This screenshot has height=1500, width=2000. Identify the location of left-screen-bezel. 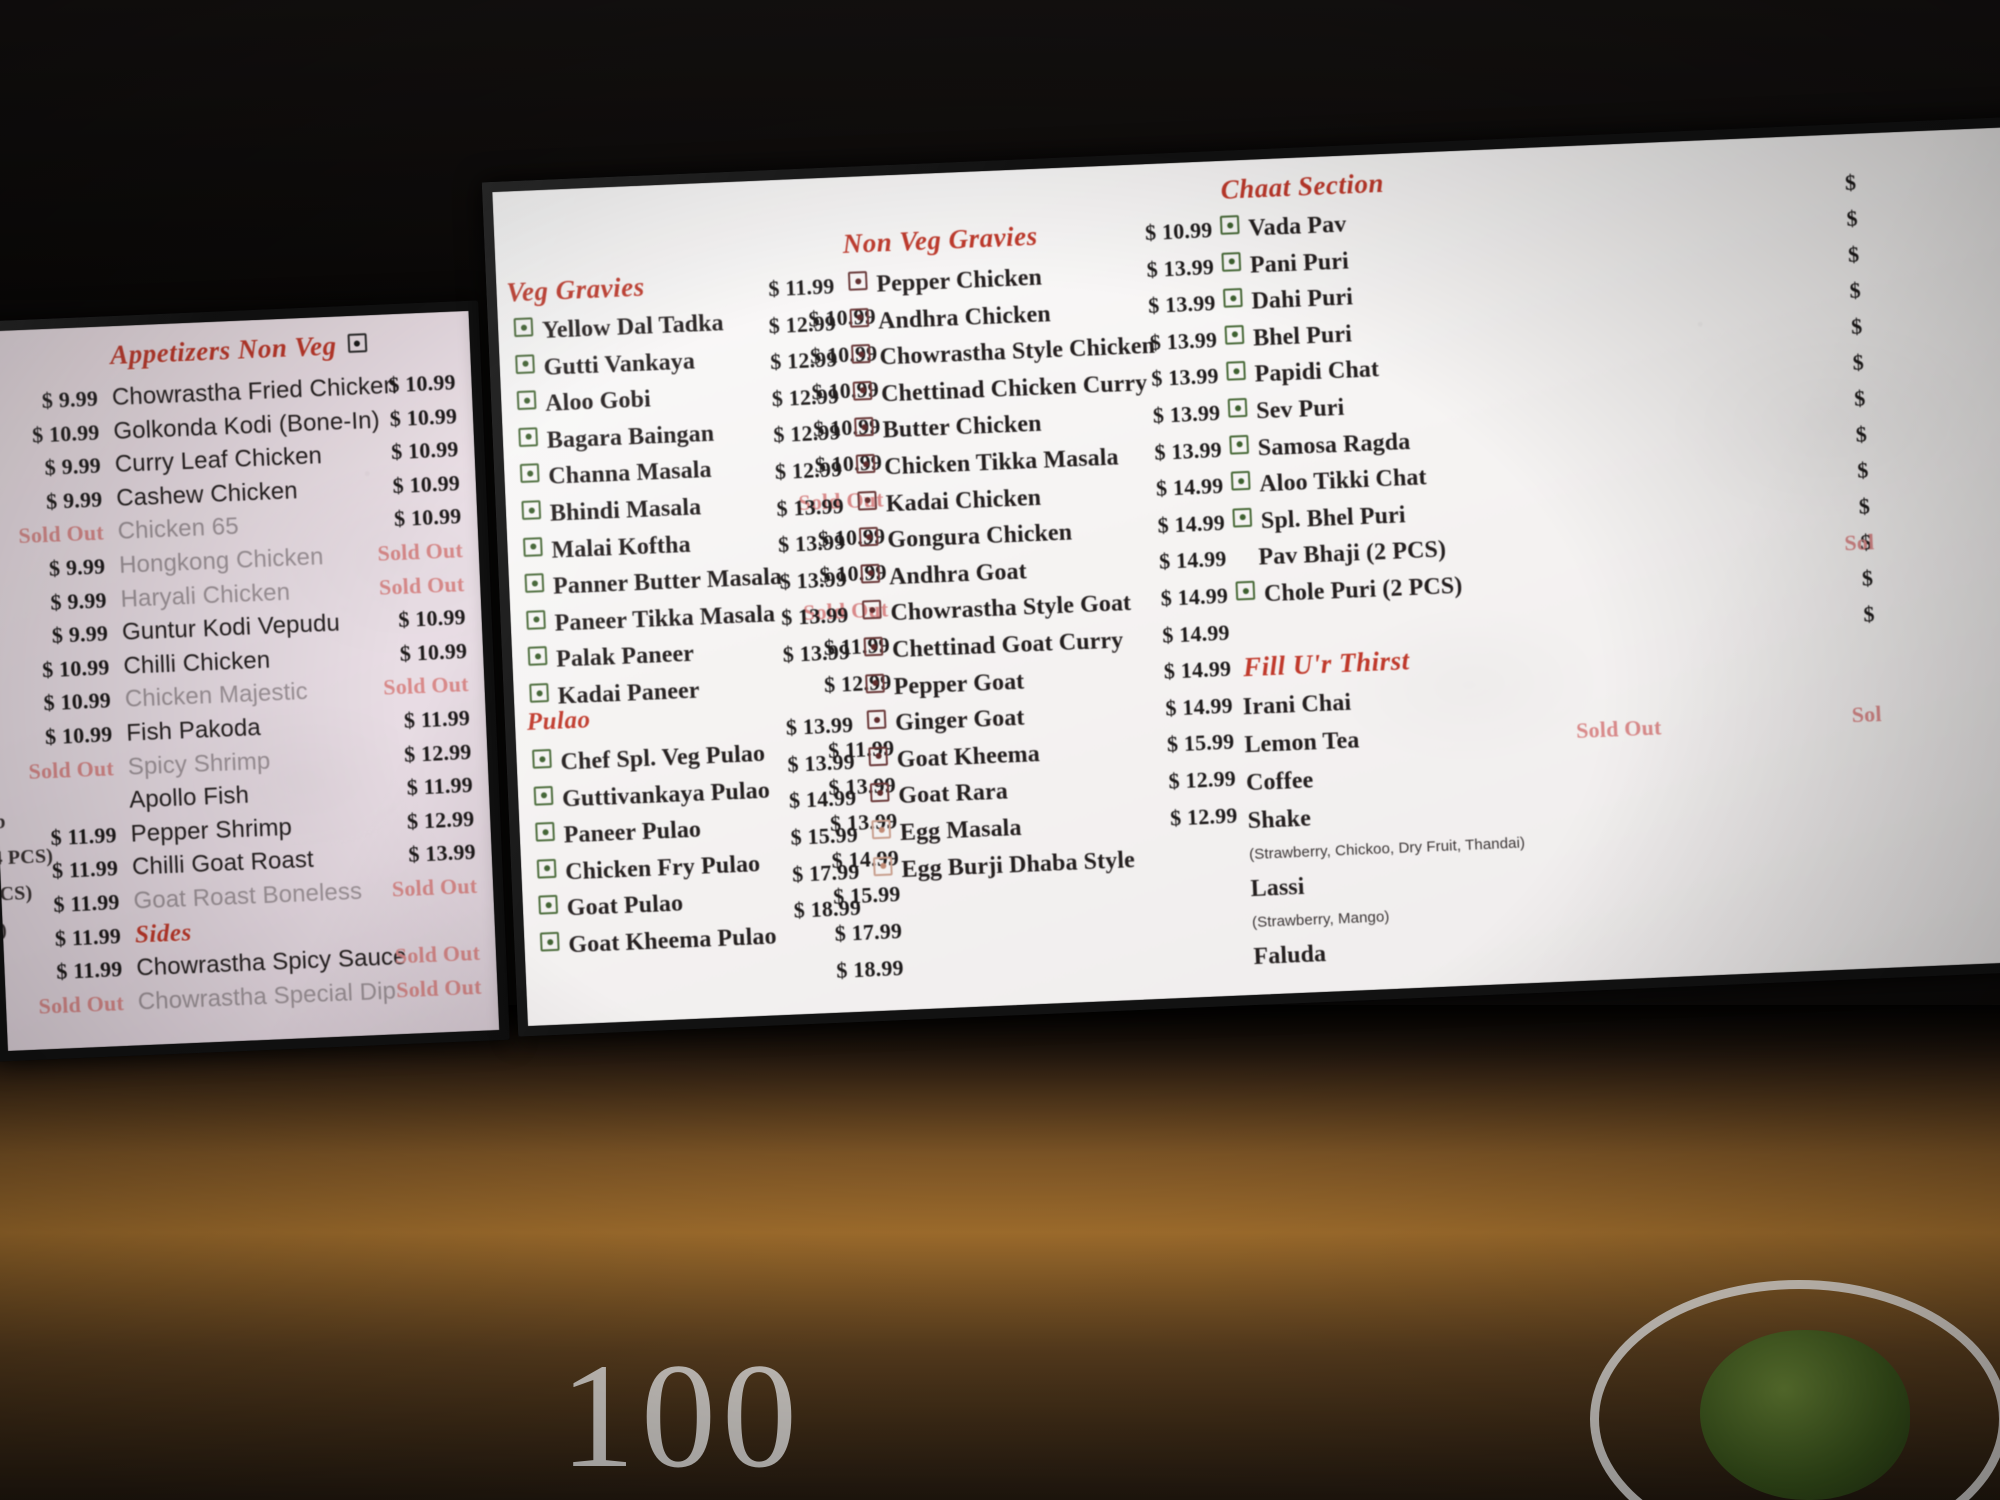
(255, 681).